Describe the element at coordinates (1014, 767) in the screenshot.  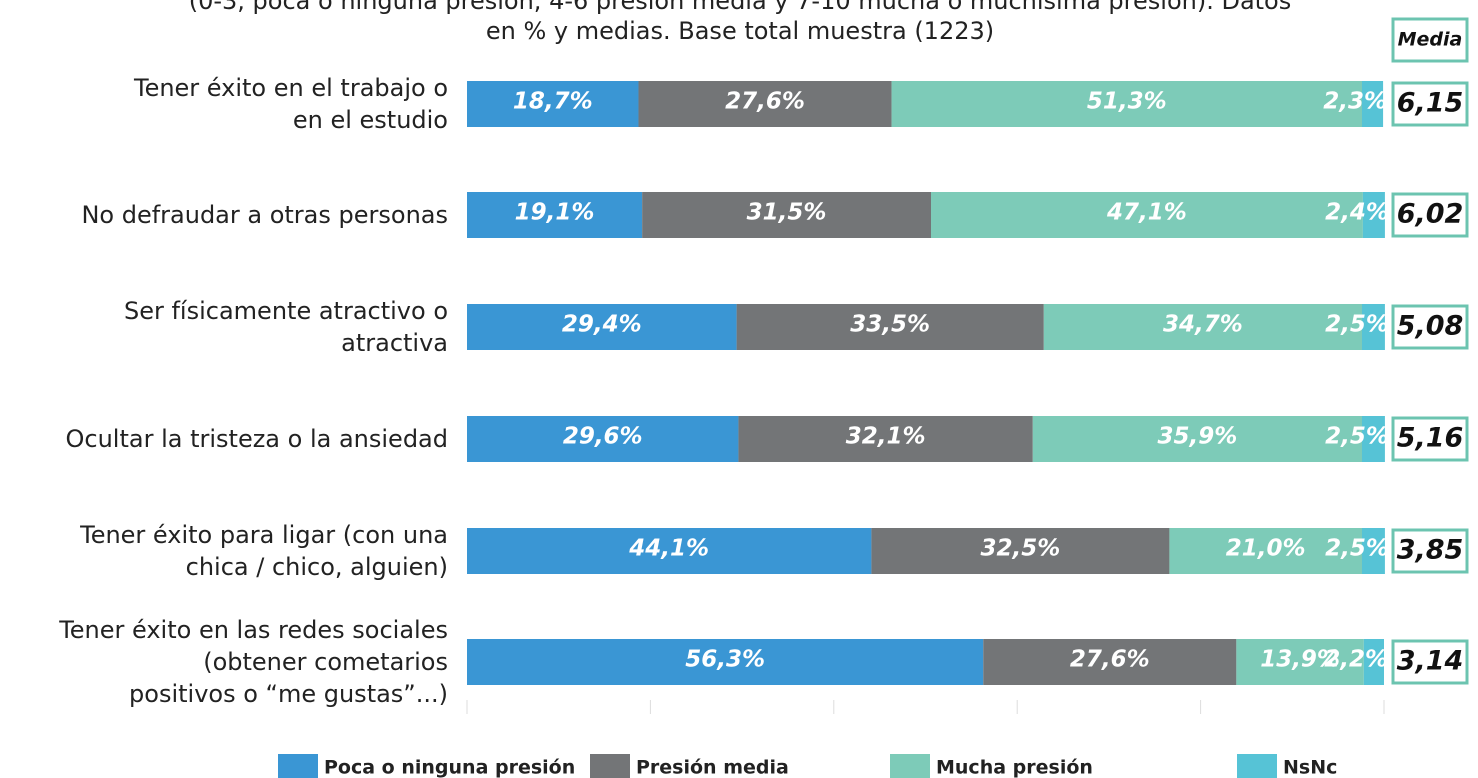
I see `legend-label: Mucha presión` at that location.